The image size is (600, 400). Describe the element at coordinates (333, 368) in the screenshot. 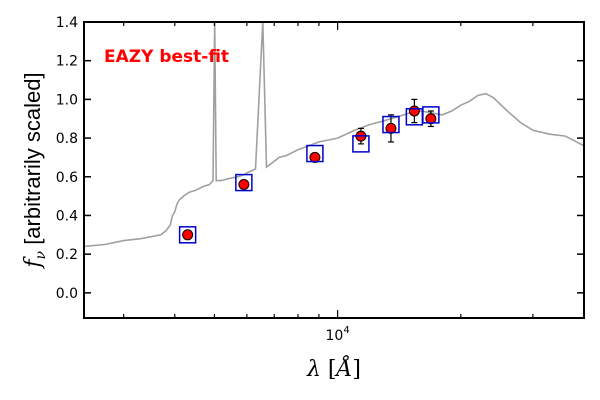

I see `x-axis-label: λ [Å]` at that location.